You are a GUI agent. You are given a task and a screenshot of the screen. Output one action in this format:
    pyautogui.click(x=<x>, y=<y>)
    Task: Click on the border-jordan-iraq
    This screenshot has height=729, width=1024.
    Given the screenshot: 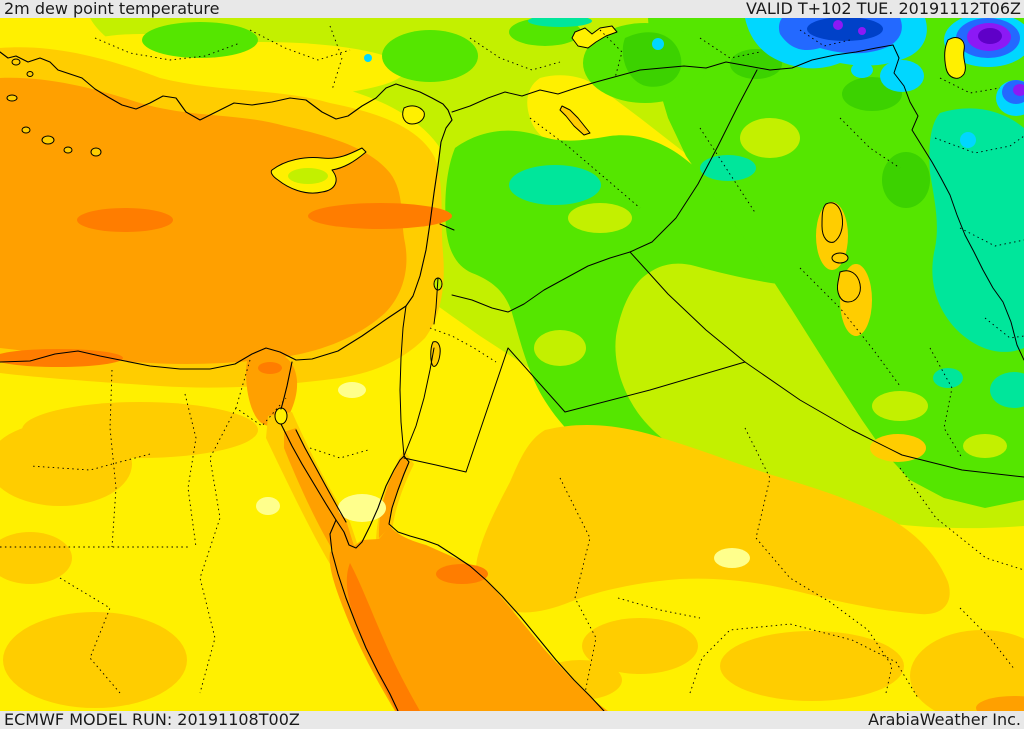 What is the action you would take?
    pyautogui.click(x=687, y=307)
    